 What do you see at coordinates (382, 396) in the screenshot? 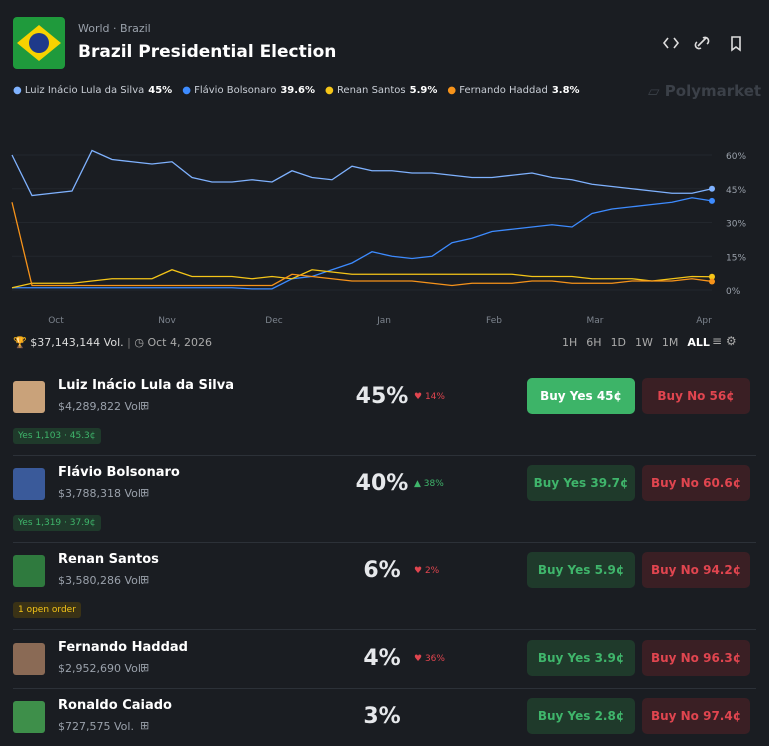
I see `outcome-percent: 45%` at bounding box center [382, 396].